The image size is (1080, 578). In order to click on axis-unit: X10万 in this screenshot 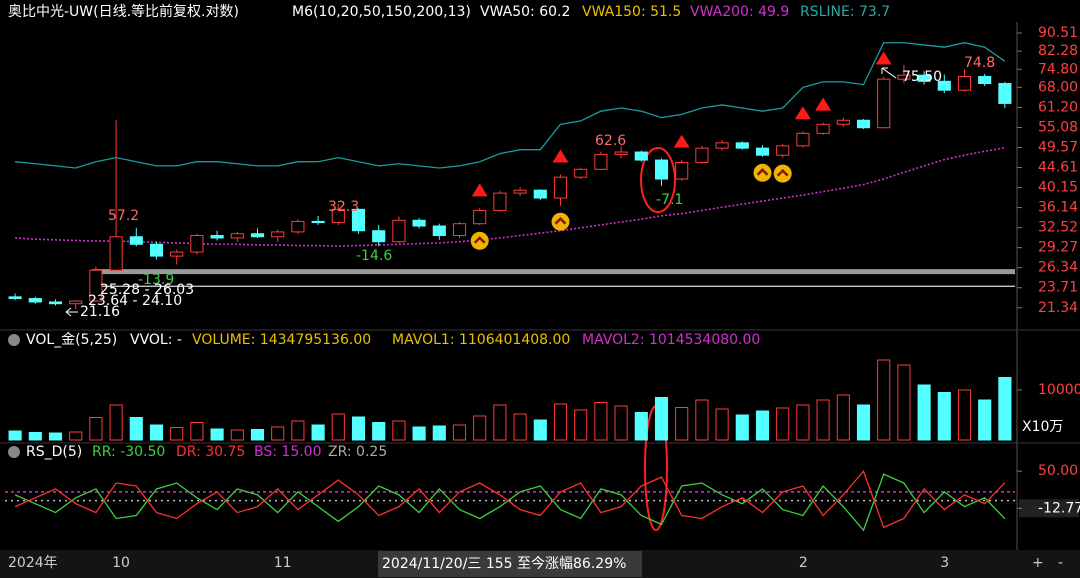, I will do `click(1042, 427)`.